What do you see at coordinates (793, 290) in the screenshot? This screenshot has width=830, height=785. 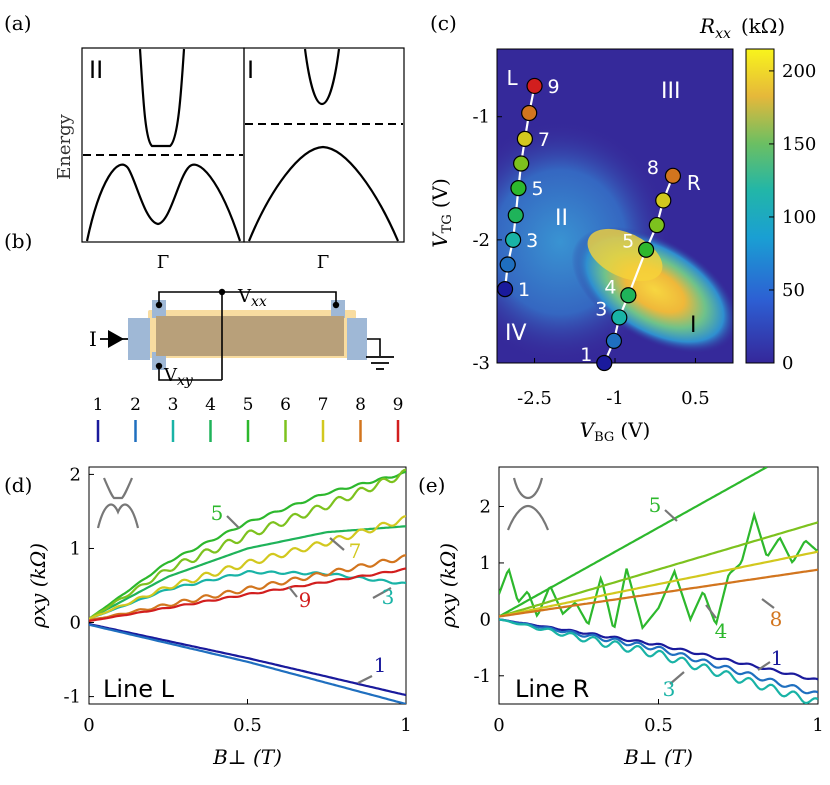 I see `colorbar-tick-label: 50` at bounding box center [793, 290].